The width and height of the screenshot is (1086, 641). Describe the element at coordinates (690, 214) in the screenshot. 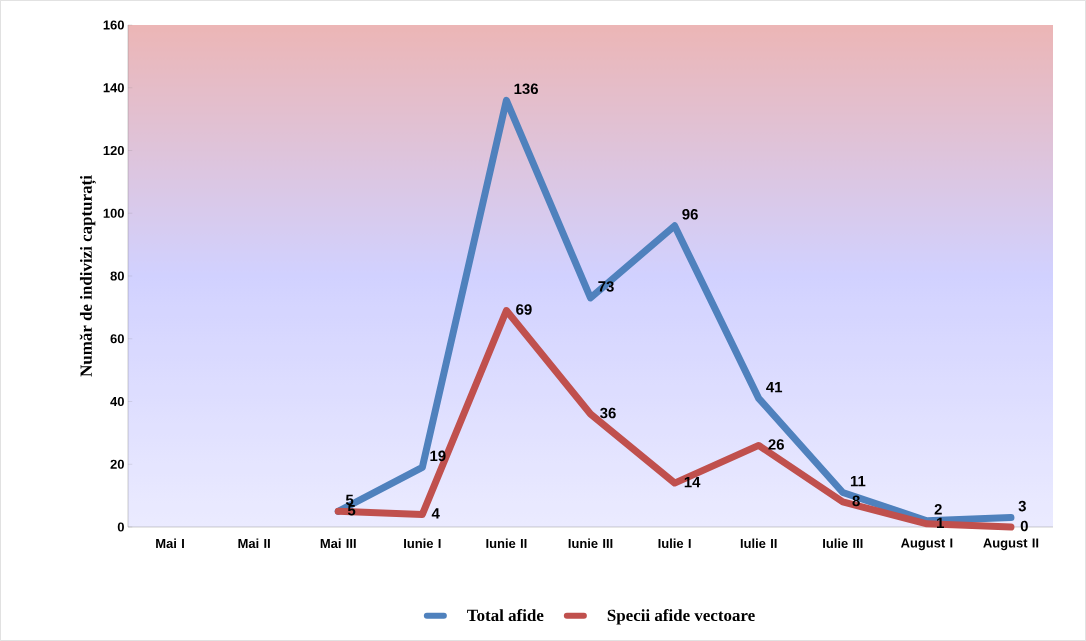

I see `data-label: 96` at that location.